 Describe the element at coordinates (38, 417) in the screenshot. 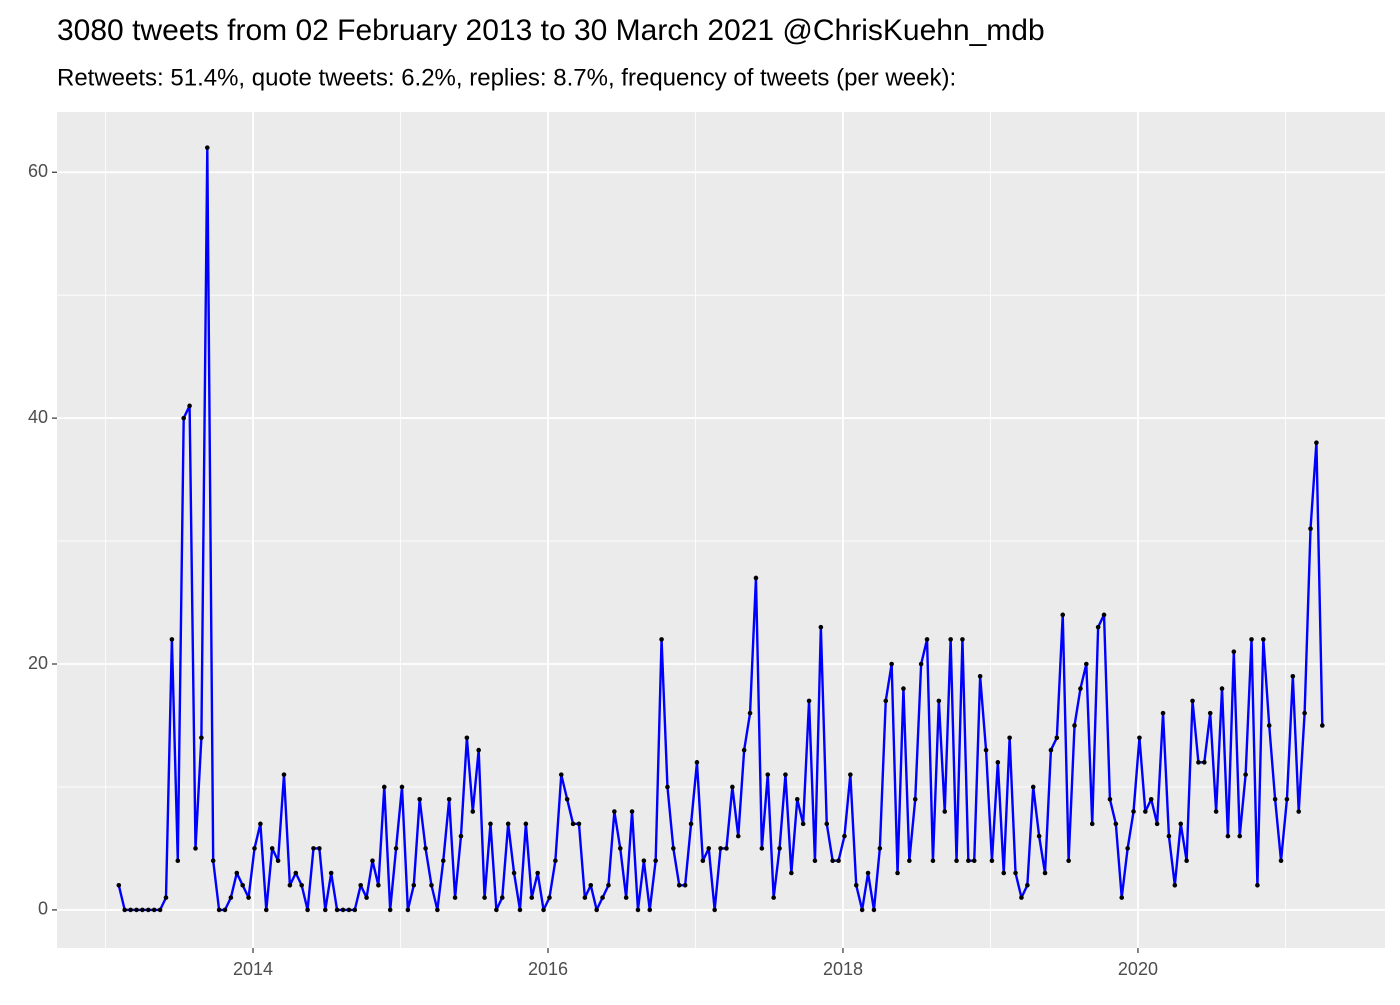

I see `y-tick-label: 40` at that location.